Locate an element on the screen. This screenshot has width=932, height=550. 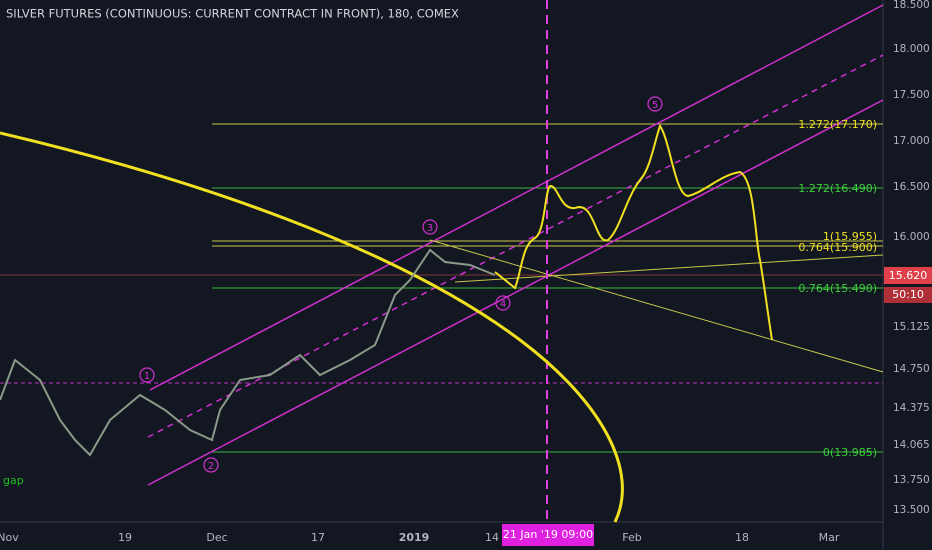
price-tick-label: 17.000 is located at coordinates (911, 141).